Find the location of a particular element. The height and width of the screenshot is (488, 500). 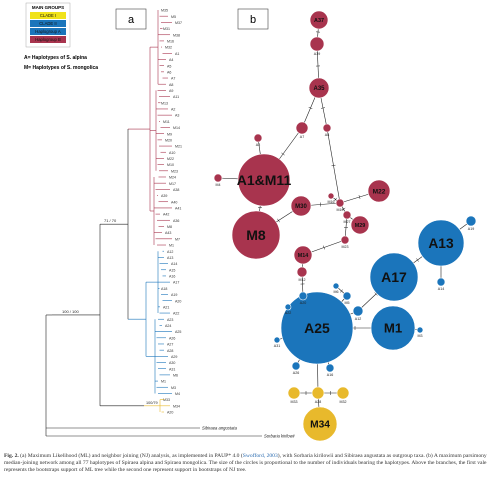

tree-tip-label: A6 is located at coordinates (169, 72).